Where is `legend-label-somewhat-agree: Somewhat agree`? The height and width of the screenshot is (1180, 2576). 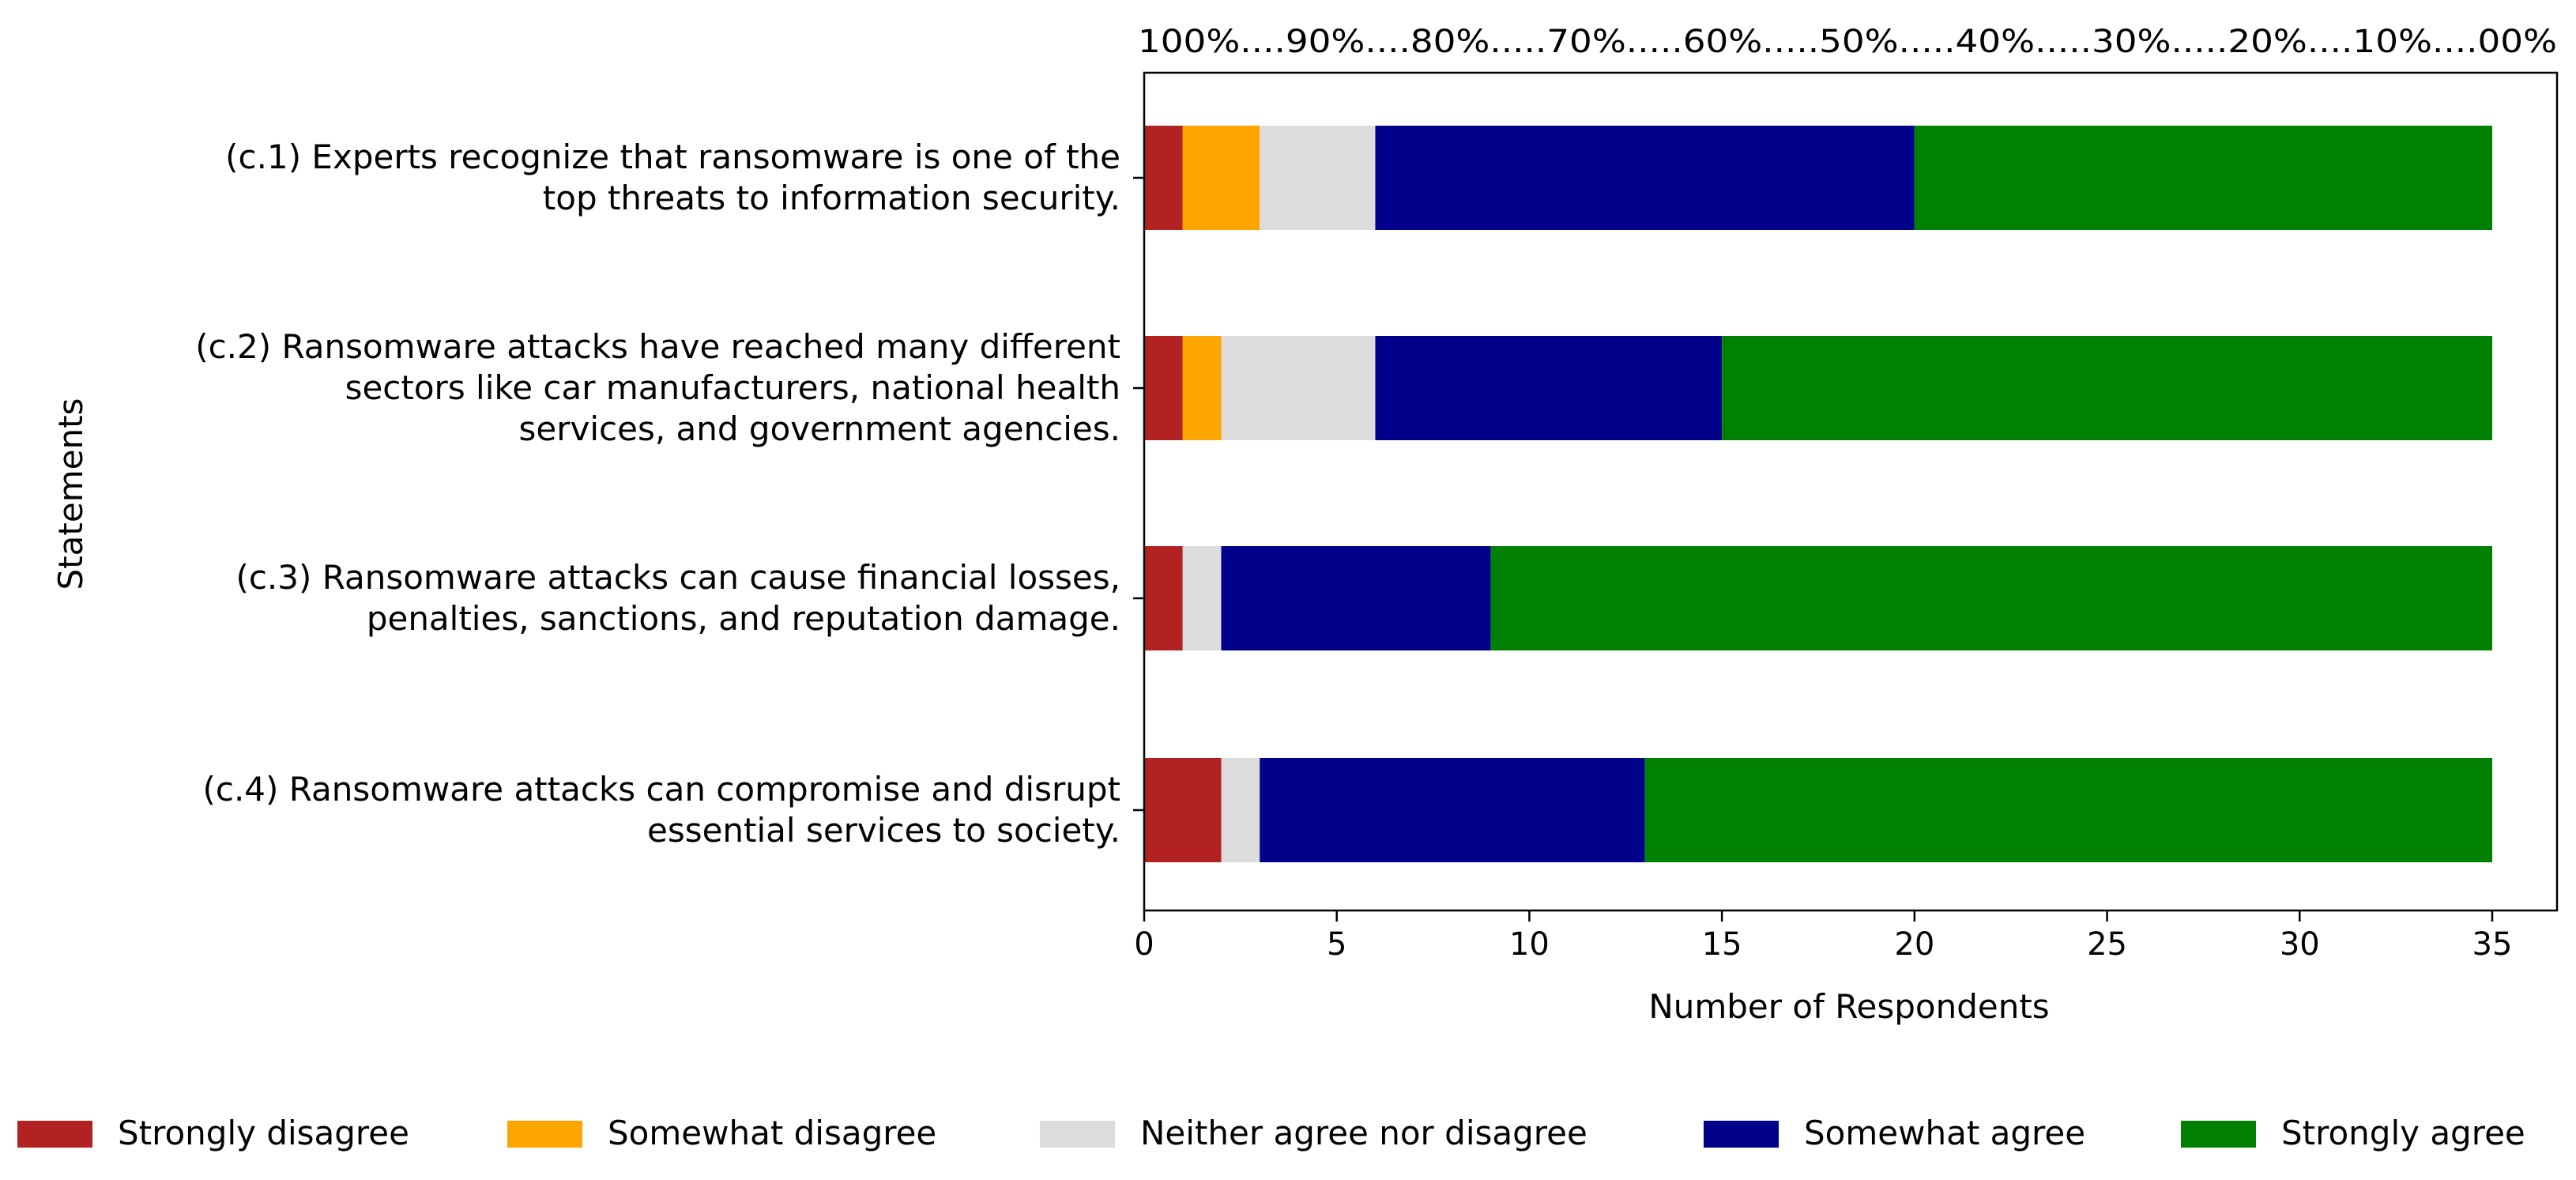
legend-label-somewhat-agree: Somewhat agree is located at coordinates (1944, 1133).